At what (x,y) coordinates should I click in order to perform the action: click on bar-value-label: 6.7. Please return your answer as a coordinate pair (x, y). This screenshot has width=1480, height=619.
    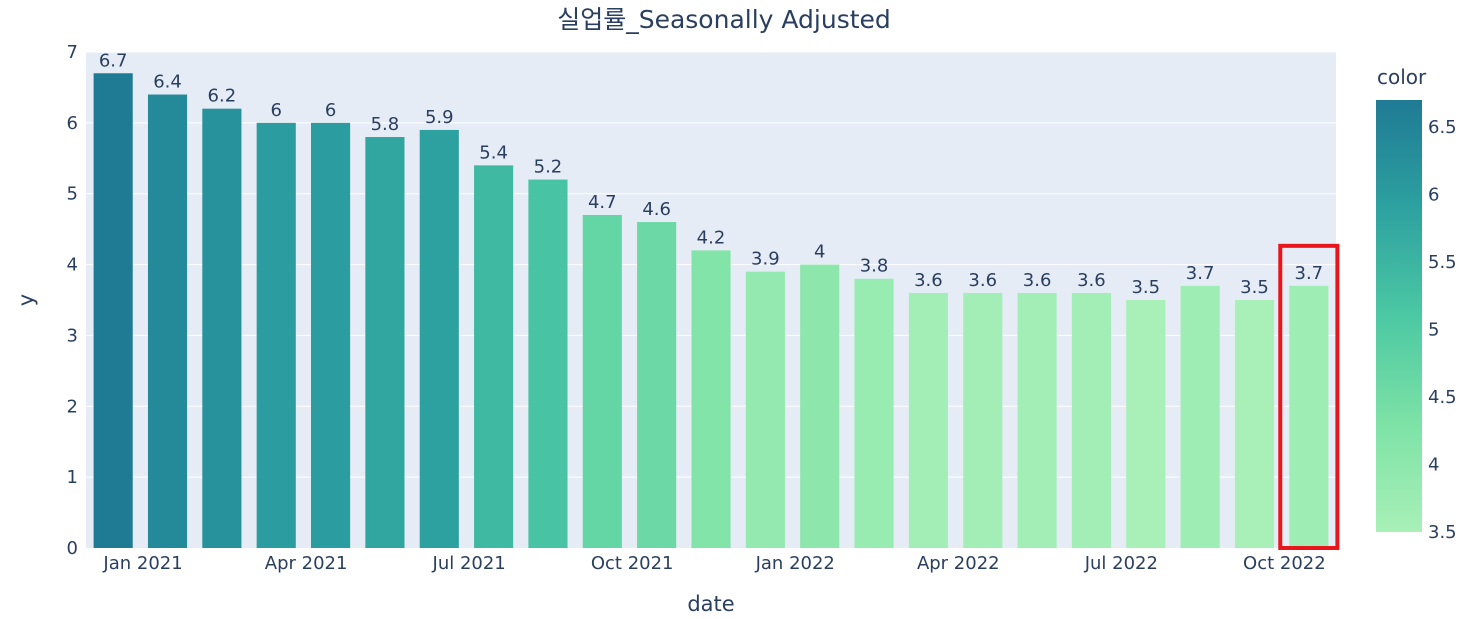
    Looking at the image, I should click on (113, 60).